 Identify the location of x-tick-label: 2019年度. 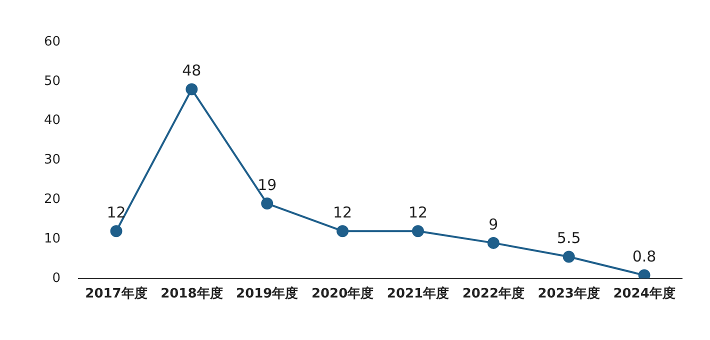
(267, 294).